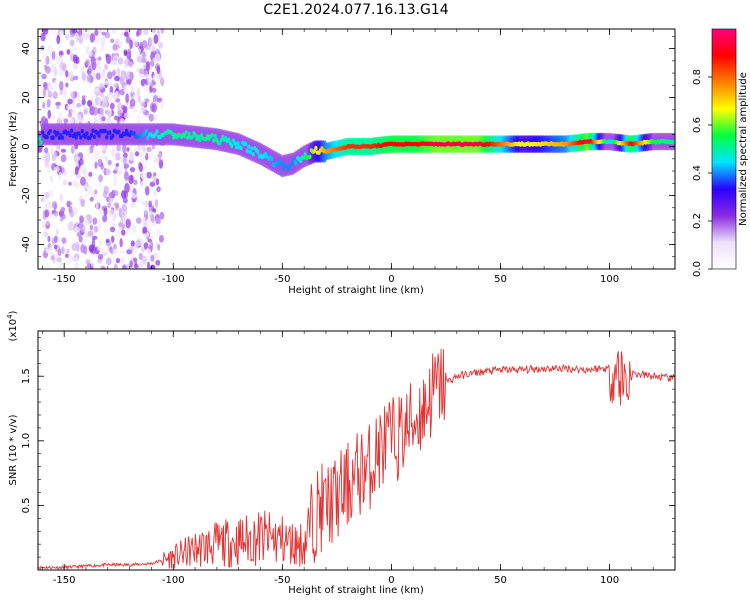  What do you see at coordinates (26, 376) in the screenshot?
I see `y-tick-label: 1.5` at bounding box center [26, 376].